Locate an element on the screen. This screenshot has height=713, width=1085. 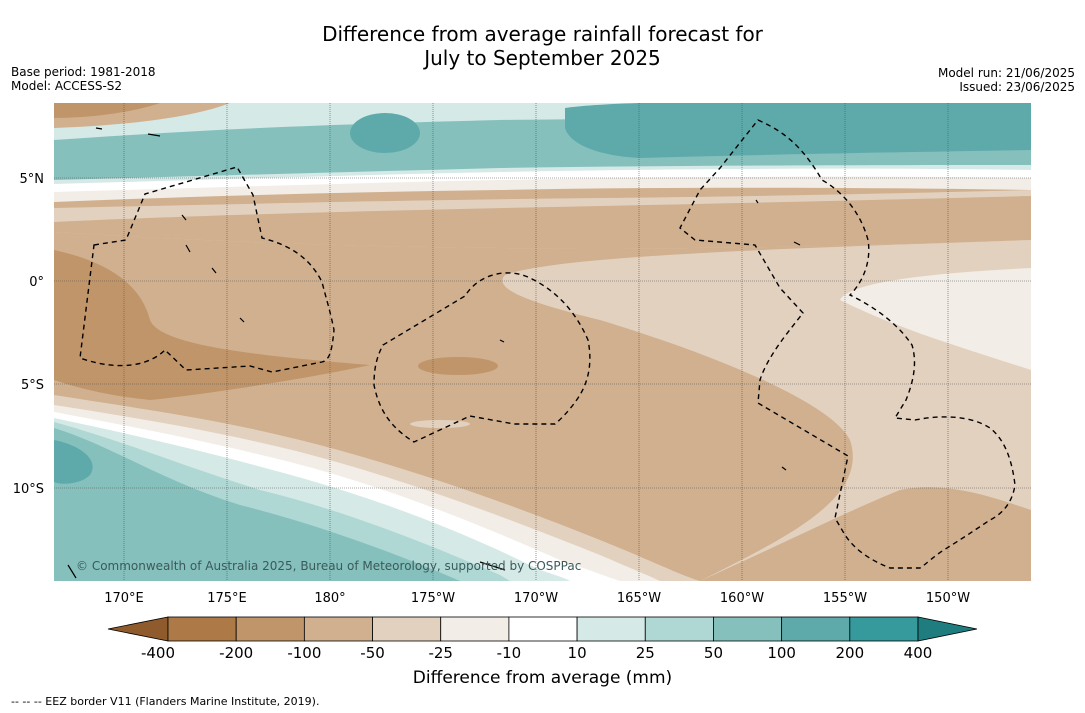
lon-label: 165°W is located at coordinates (639, 598).